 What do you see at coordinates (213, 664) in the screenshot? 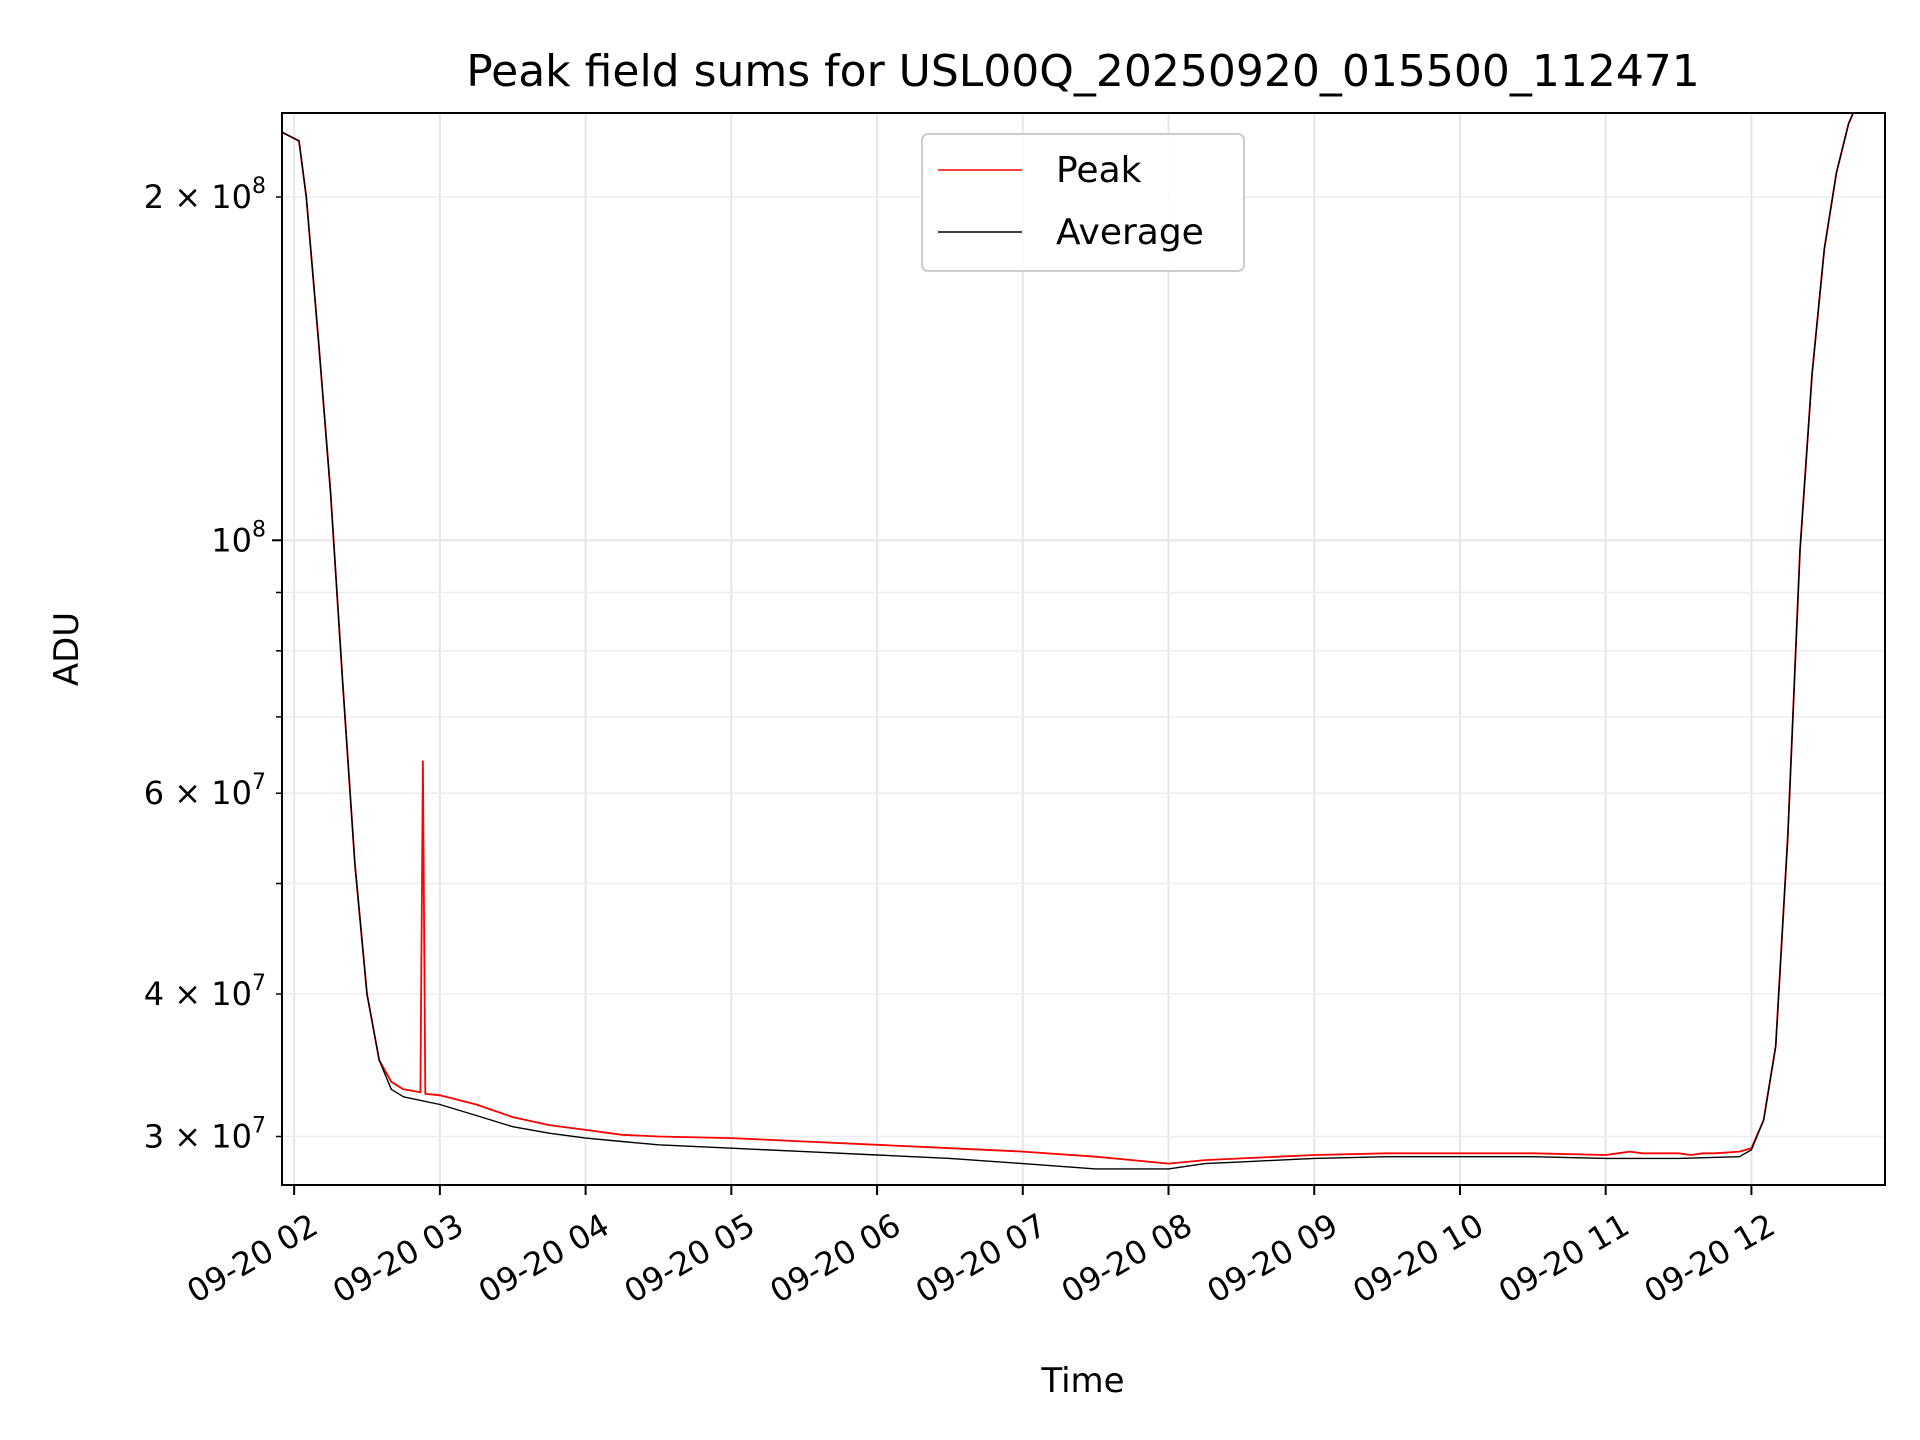
I see `y-axis-ticks: 108 3 × 107 4 × 107 6 × 107 2 × 108` at bounding box center [213, 664].